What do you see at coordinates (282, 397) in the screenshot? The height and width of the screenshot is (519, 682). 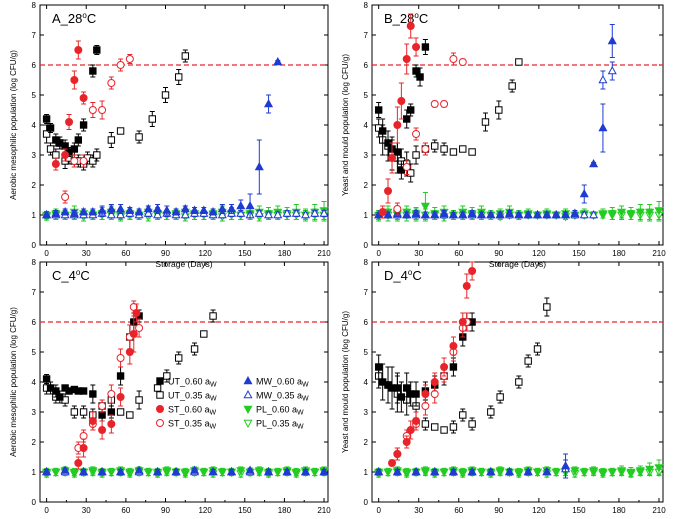 I see `legend-label: MW_0.35 aW` at bounding box center [282, 397].